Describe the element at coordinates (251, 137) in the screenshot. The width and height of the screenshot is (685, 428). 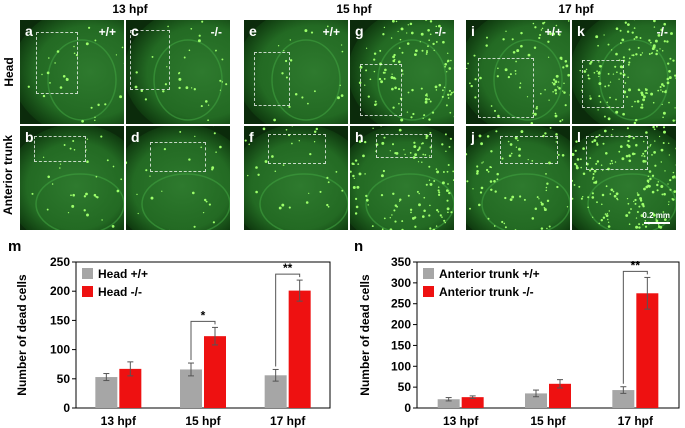
I see `panel-letter-f: f` at that location.